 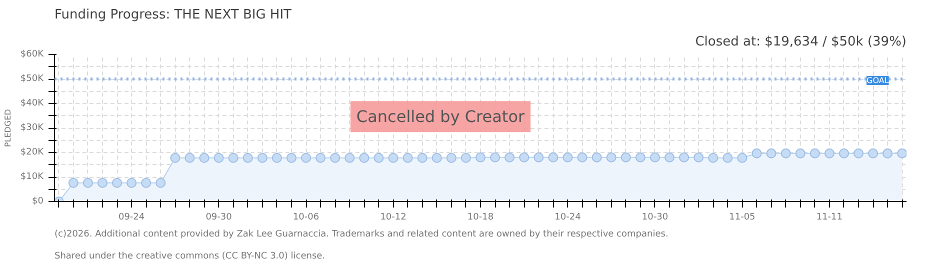 I want to click on y-axis-title: PLEDGED, so click(x=7, y=128).